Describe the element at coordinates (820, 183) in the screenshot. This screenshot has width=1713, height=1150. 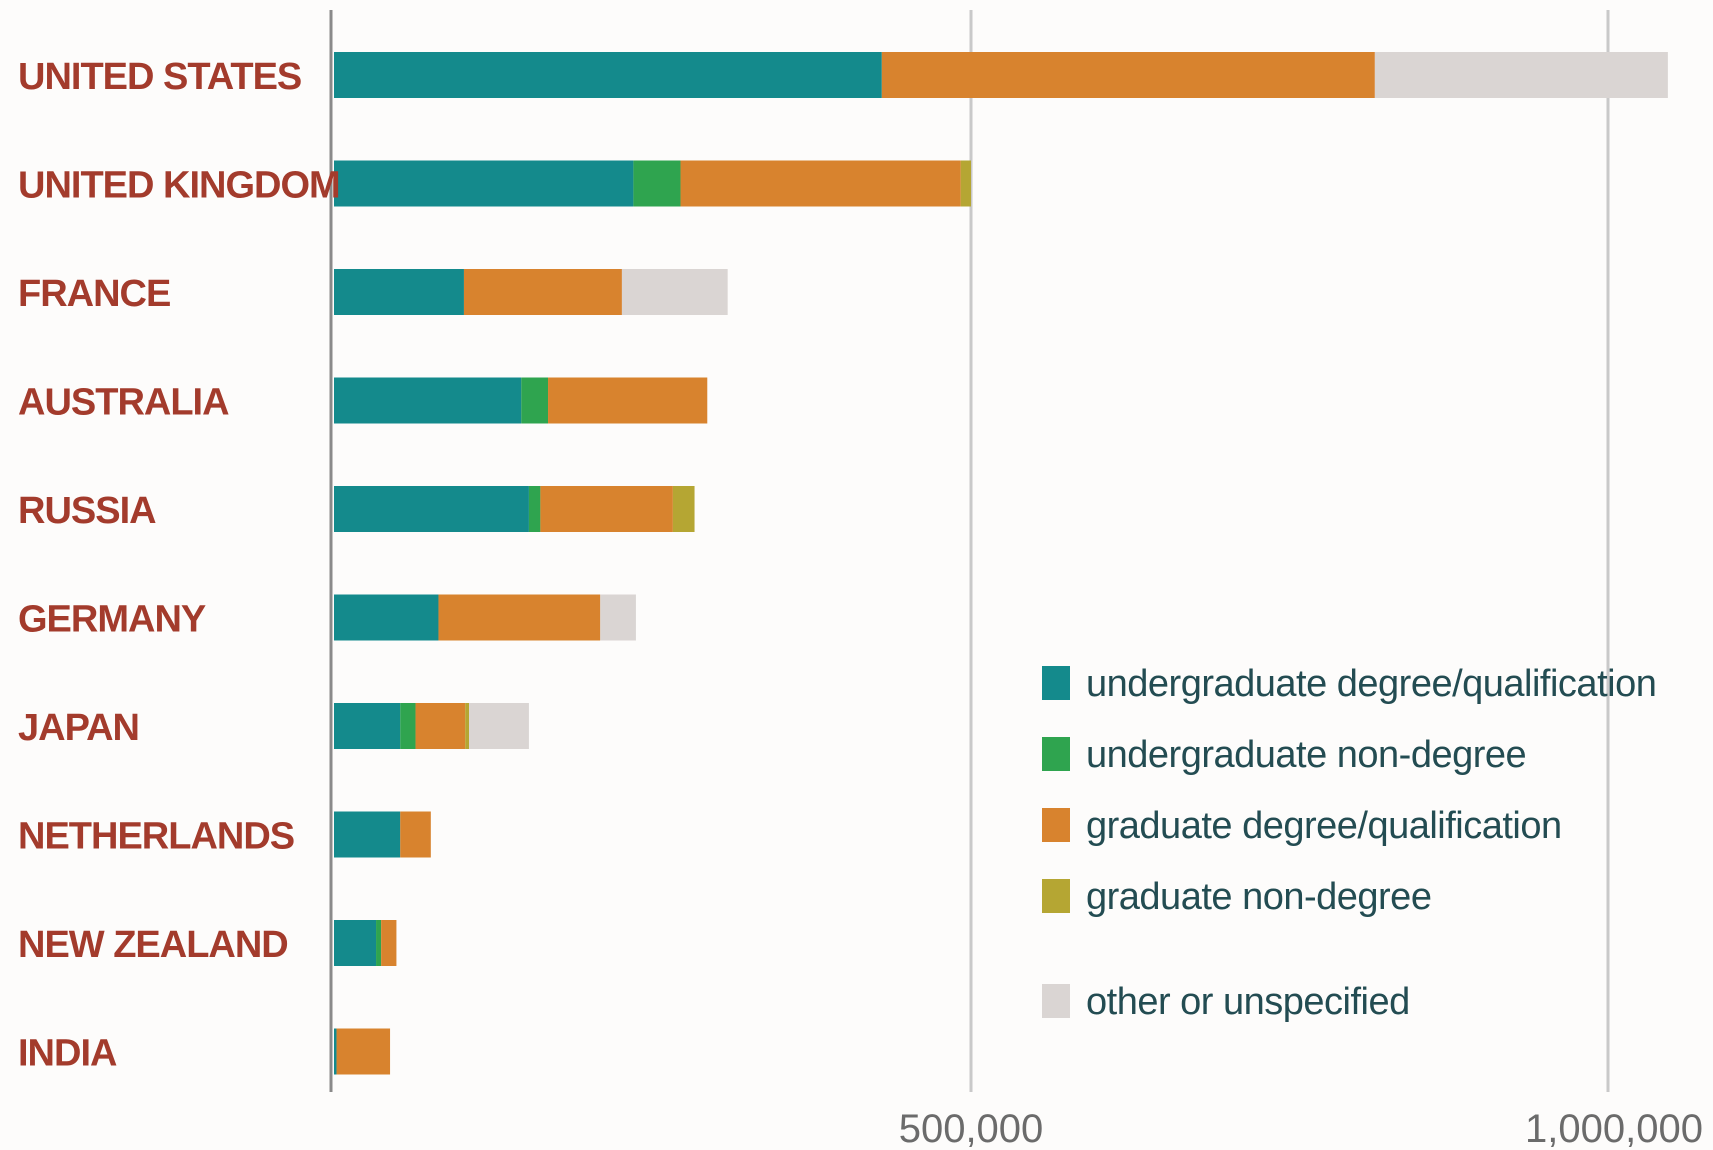
I see `bar-united-kingdom-graduate-degree-qualification` at that location.